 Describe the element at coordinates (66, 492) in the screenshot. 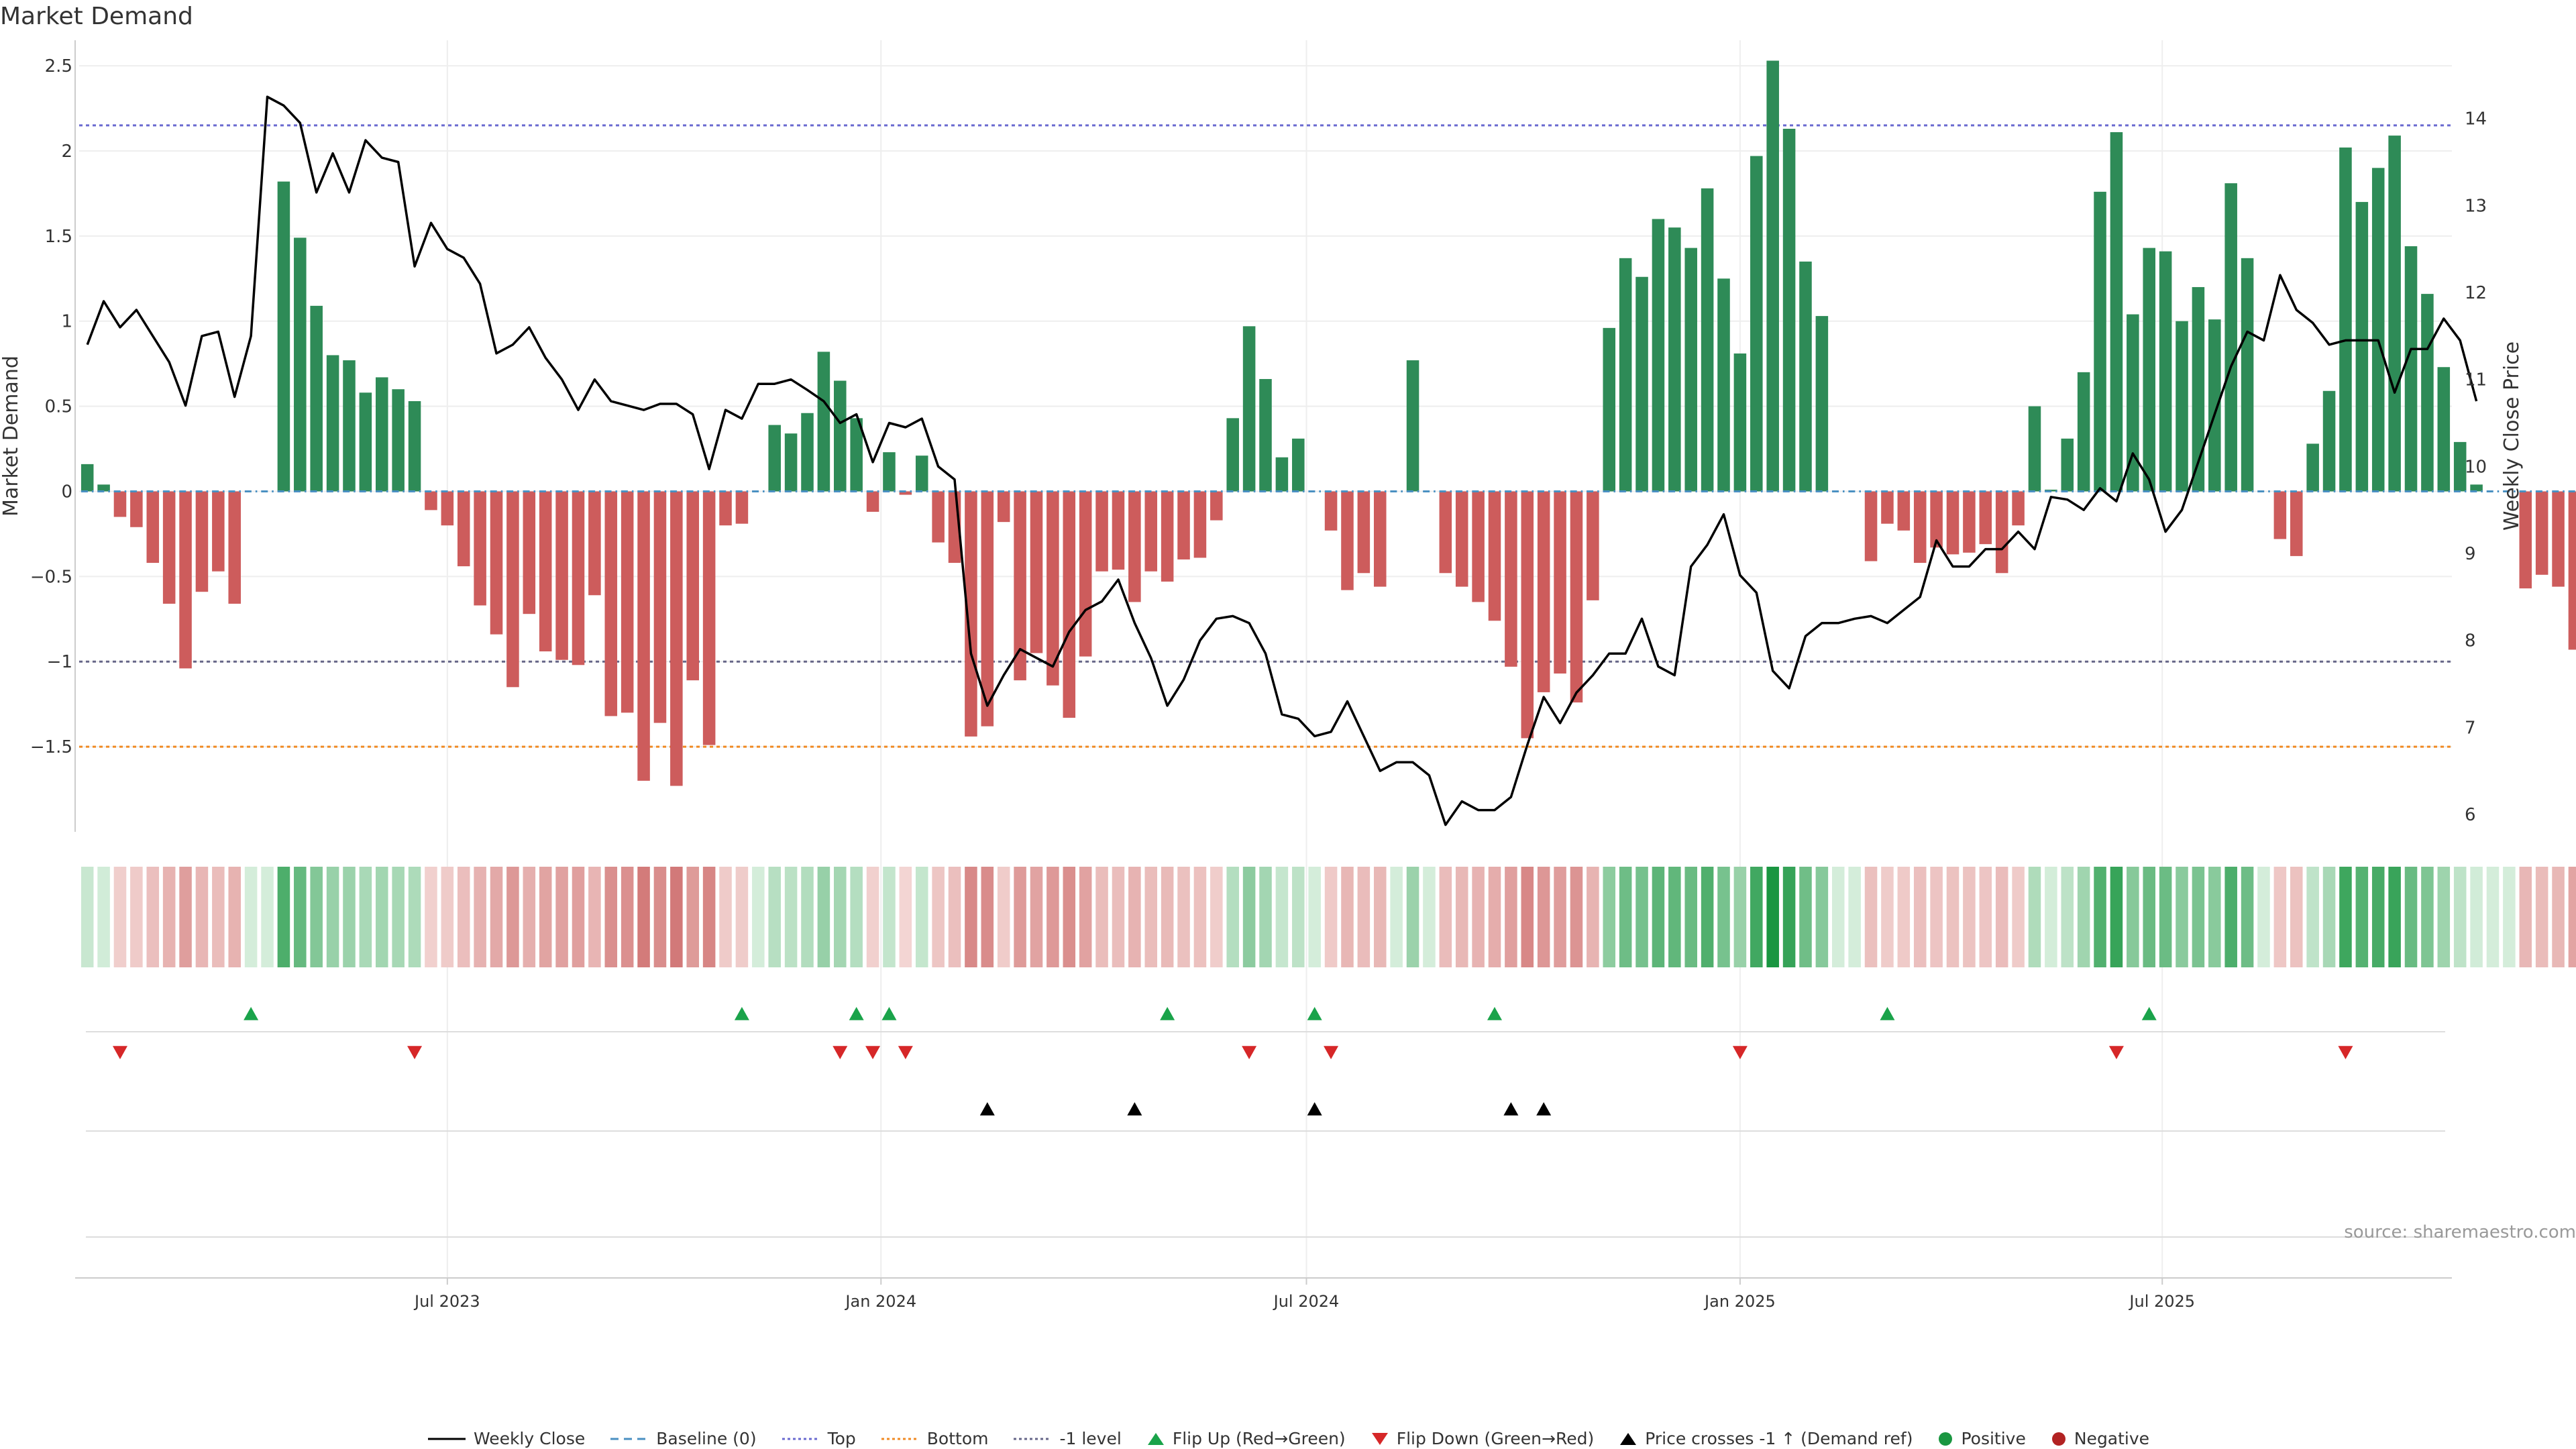

I see `left-tick-label: 0` at that location.